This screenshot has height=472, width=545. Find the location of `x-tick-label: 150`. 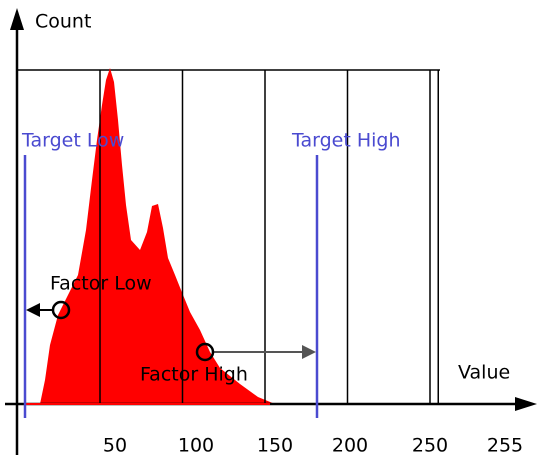

x-tick-label: 150 is located at coordinates (275, 446).